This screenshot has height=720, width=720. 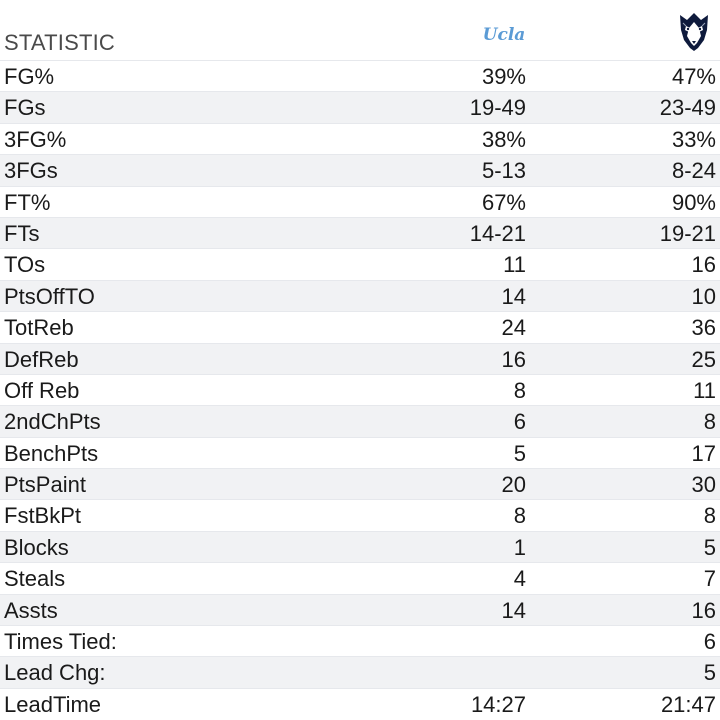 What do you see at coordinates (360, 107) in the screenshot?
I see `table-row: FGs 19-49 23-49` at bounding box center [360, 107].